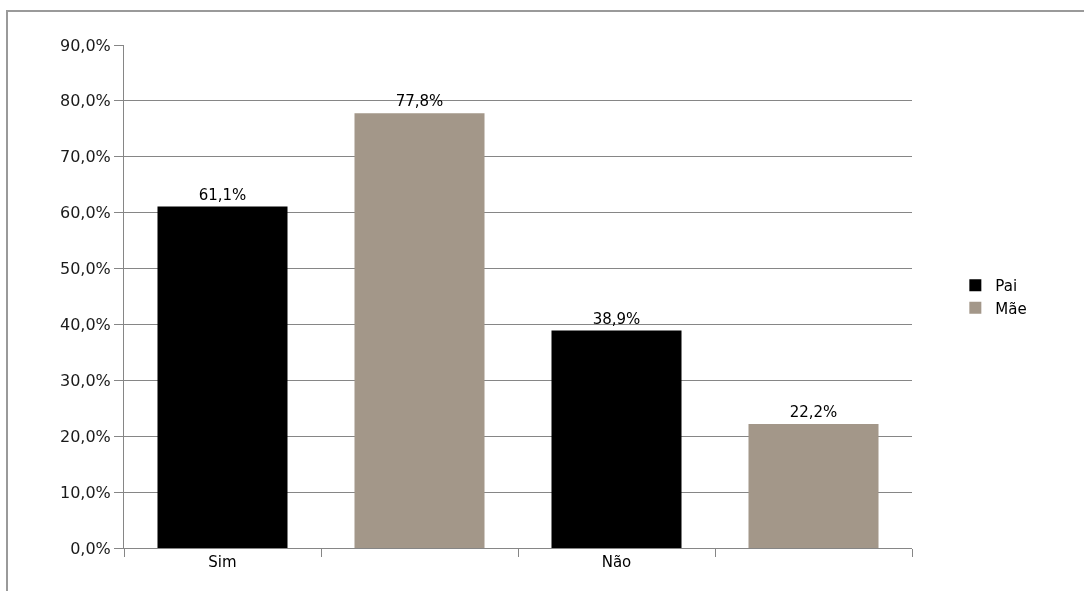 The height and width of the screenshot is (591, 1084). Describe the element at coordinates (85, 269) in the screenshot. I see `y-tick-label: 50,0%` at that location.